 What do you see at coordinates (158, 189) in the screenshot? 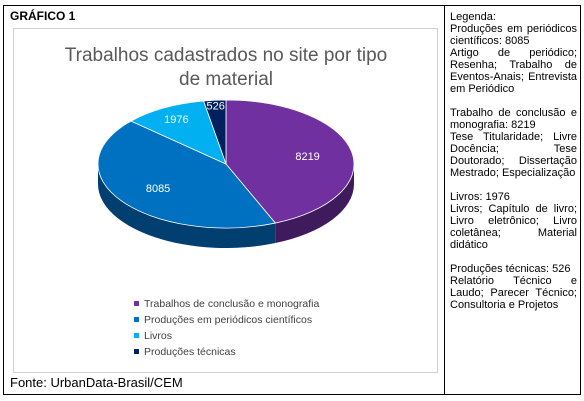
I see `pie-data-label-producoes-em-periodicos-cientificos: 8085` at bounding box center [158, 189].